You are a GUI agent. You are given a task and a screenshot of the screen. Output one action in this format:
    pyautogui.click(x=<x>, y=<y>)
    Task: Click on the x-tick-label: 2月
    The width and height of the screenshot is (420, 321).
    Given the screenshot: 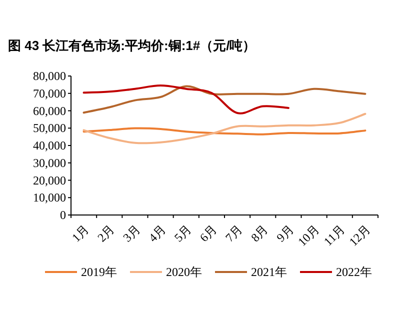 What is the action you would take?
    pyautogui.click(x=106, y=233)
    